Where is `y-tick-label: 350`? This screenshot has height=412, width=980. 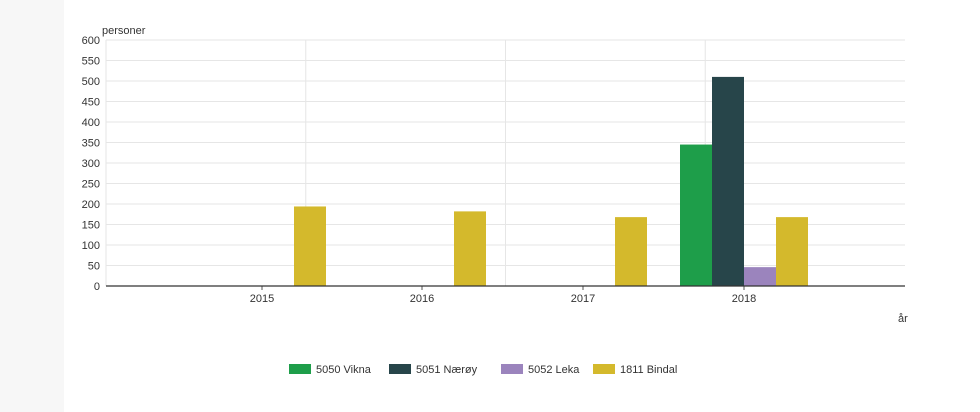 y-tick-label: 350 is located at coordinates (91, 144).